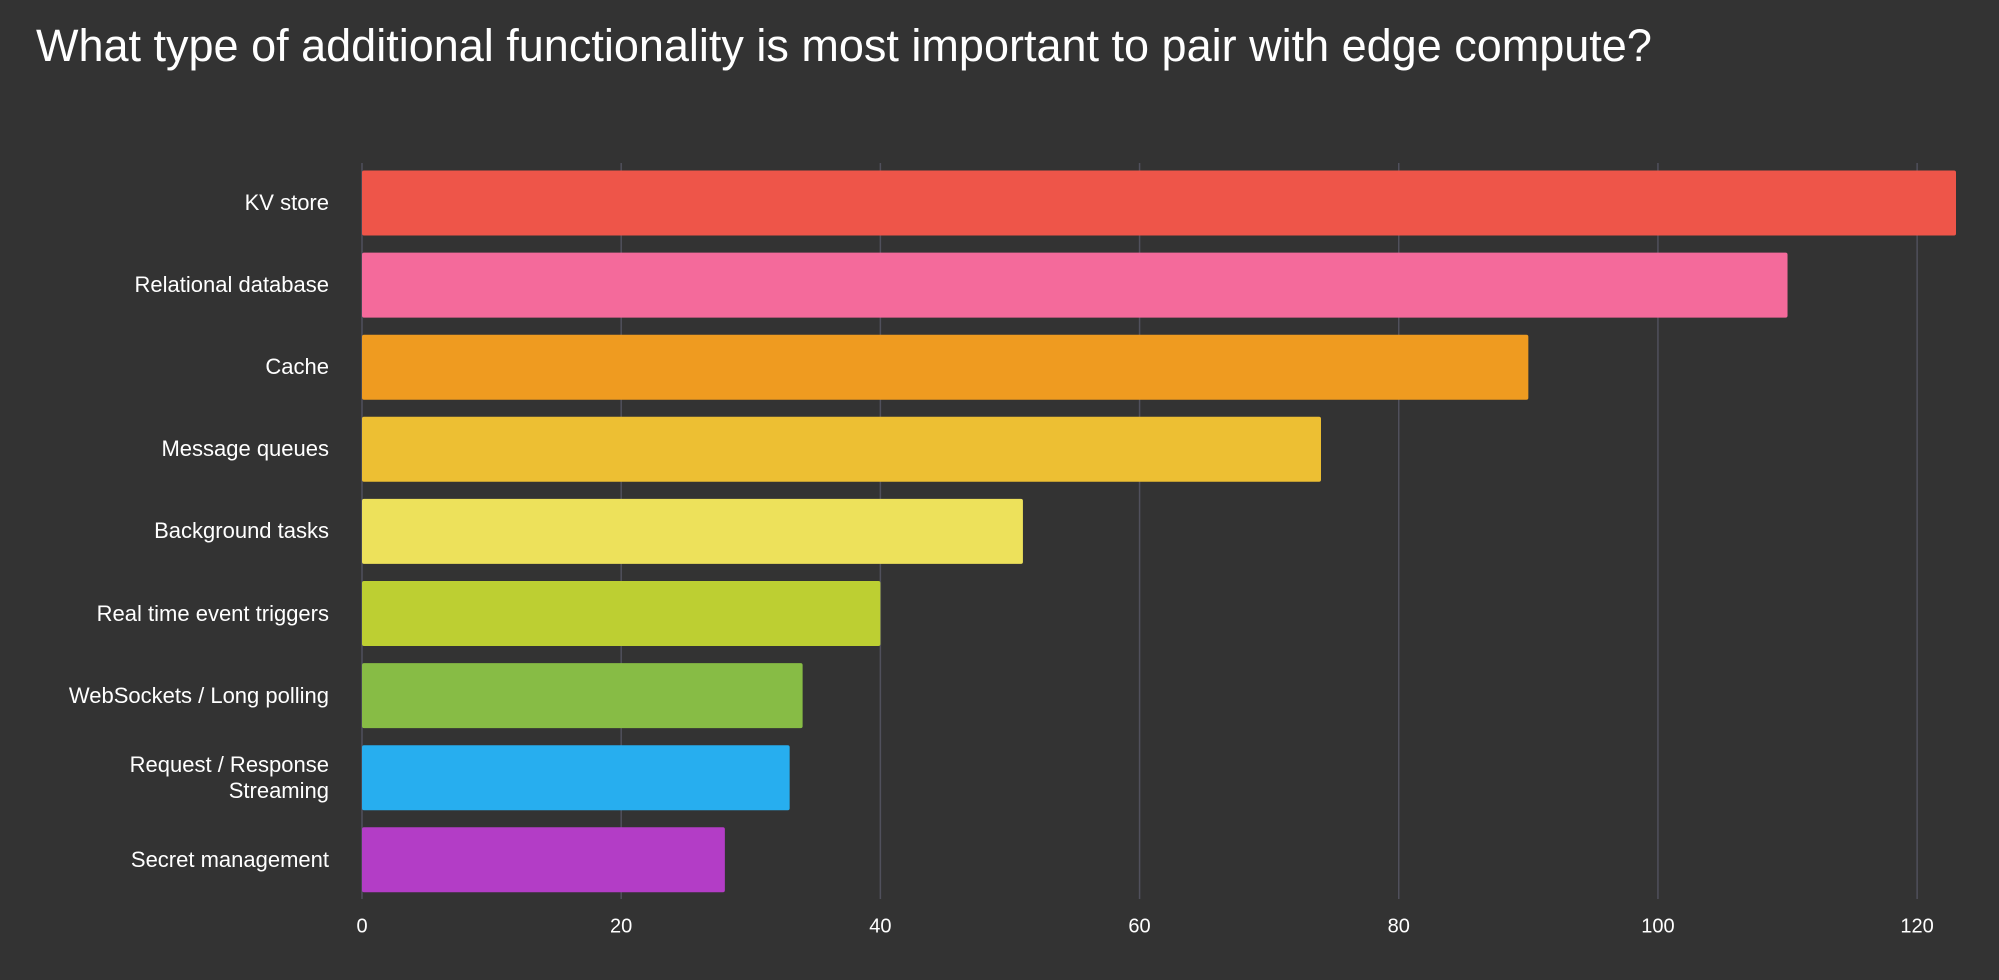  Describe the element at coordinates (1139, 926) in the screenshot. I see `x-tick-label: 60` at that location.